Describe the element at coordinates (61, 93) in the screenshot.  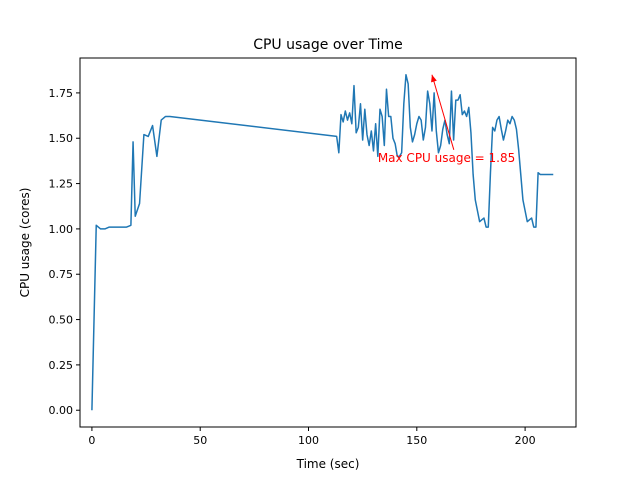
I see `y-tick-label: 1.75` at that location.